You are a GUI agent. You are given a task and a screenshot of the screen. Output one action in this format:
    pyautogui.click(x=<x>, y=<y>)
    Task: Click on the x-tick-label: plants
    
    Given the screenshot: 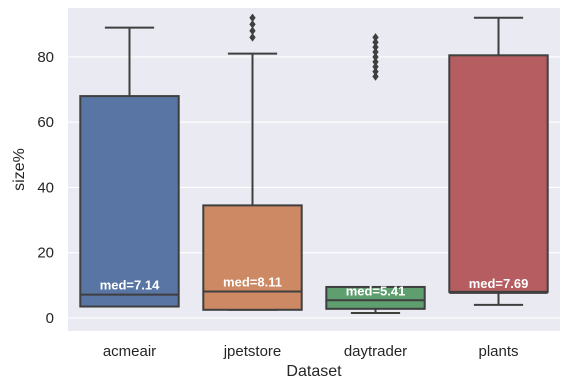 What is the action you would take?
    pyautogui.click(x=498, y=351)
    